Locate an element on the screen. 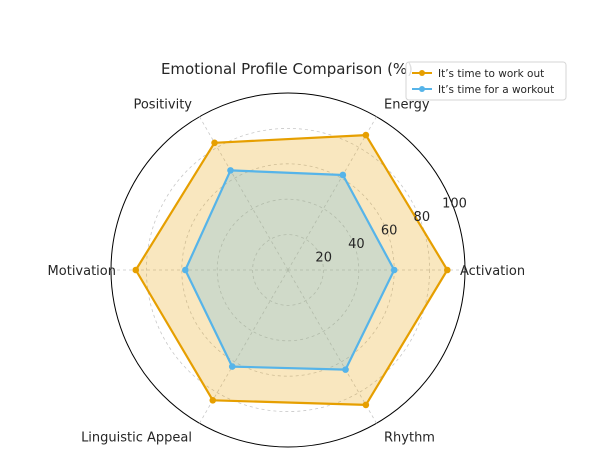 The height and width of the screenshot is (454, 613). category-label: Energy is located at coordinates (407, 105).